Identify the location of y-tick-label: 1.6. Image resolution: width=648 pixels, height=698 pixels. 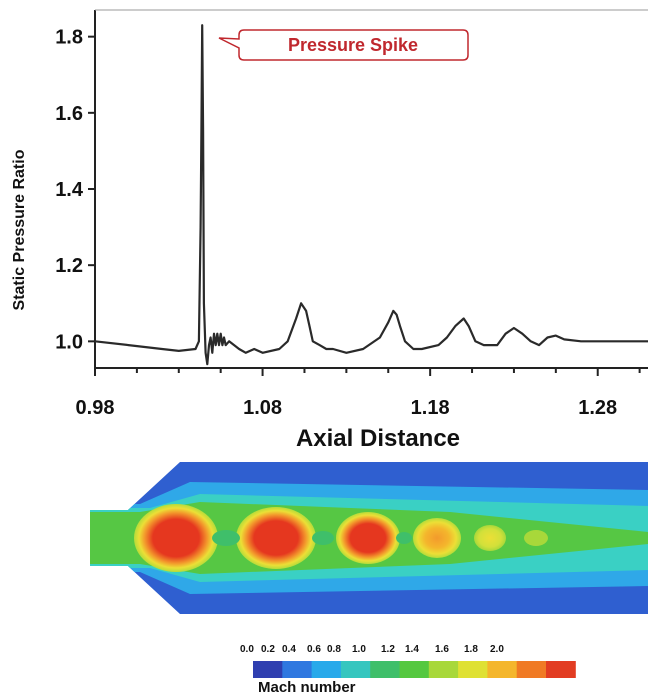
(69, 114).